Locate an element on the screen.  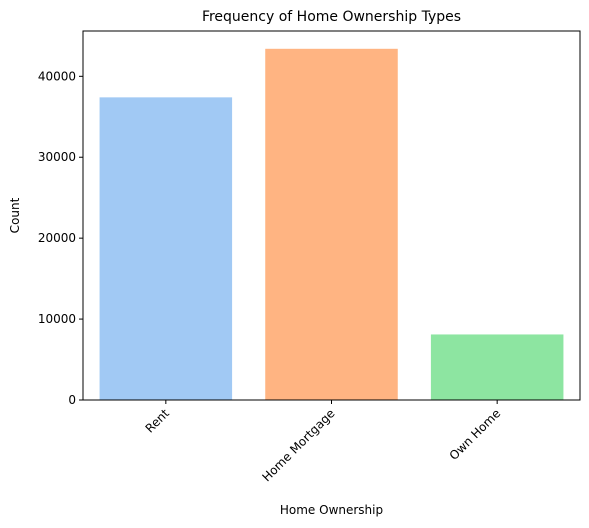
chart-title: Frequency of Home Ownership Types is located at coordinates (331, 17).